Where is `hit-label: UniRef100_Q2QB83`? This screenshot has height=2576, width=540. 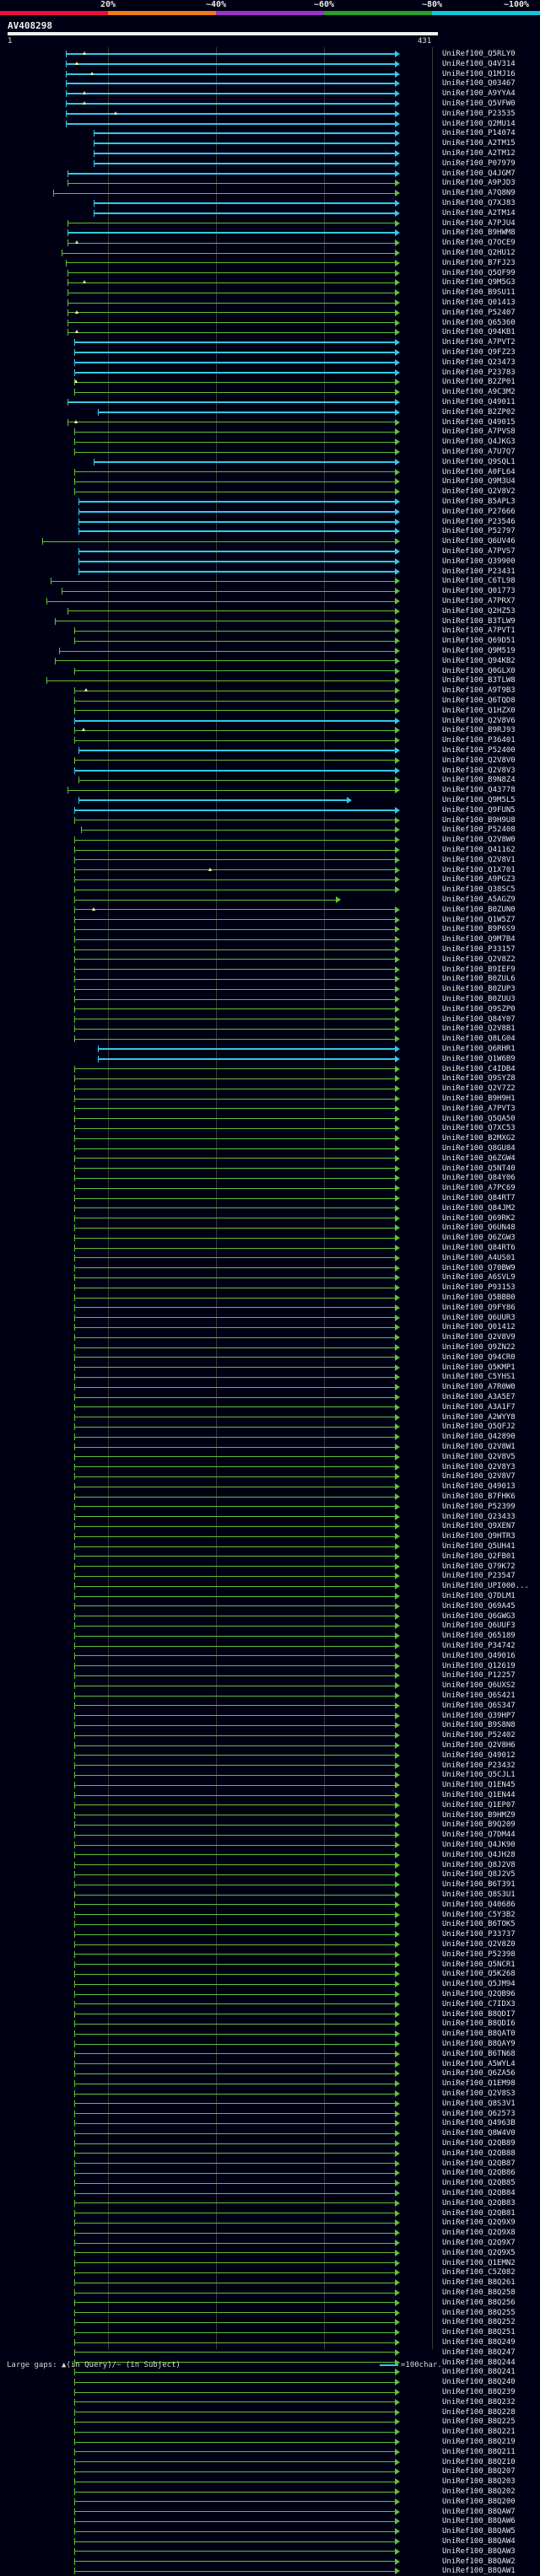
hit-label: UniRef100_Q2QB83 is located at coordinates (479, 2203).